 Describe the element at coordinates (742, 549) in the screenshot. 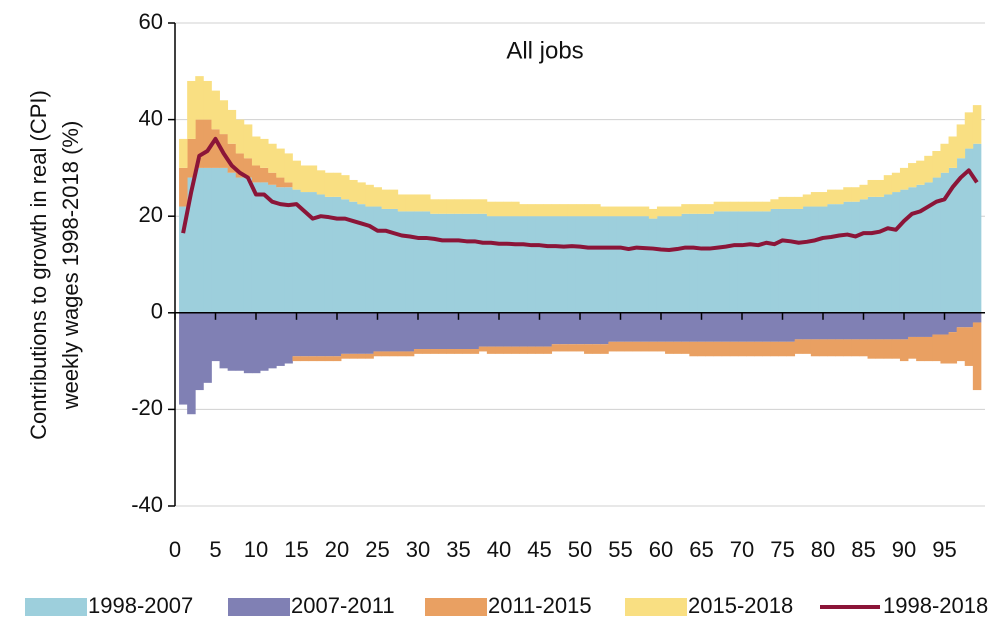

I see `x-tick-label: 70` at that location.